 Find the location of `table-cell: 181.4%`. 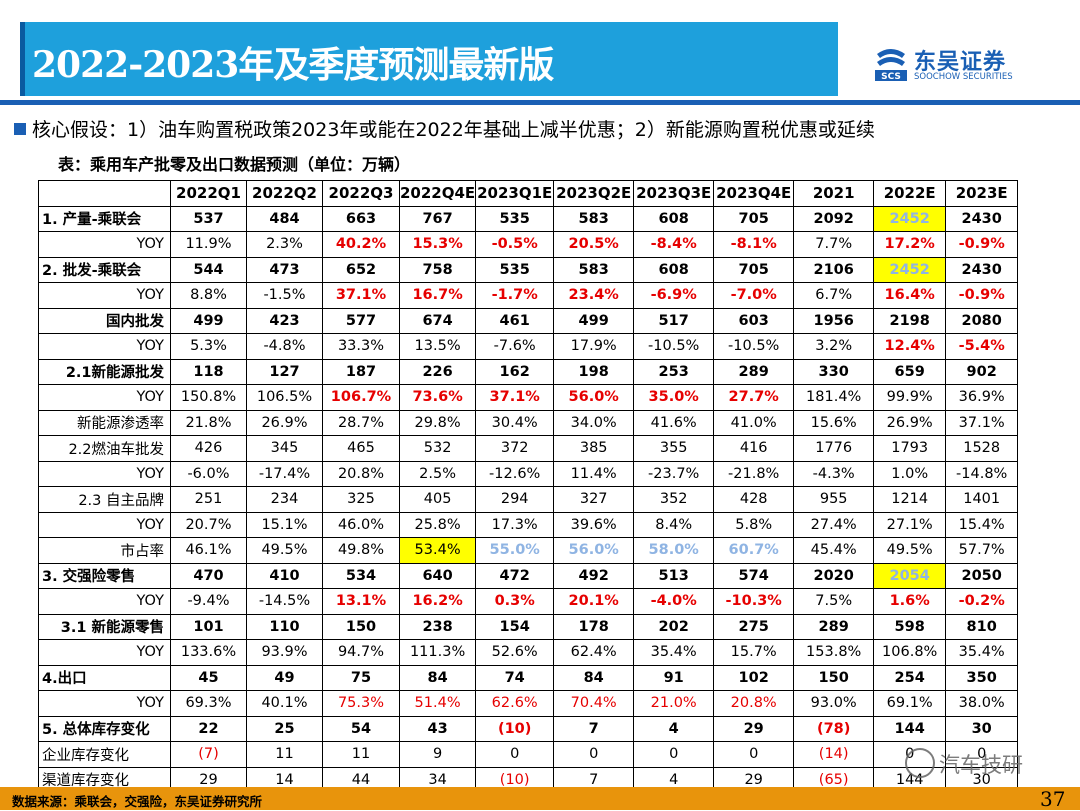

table-cell: 181.4% is located at coordinates (834, 397).